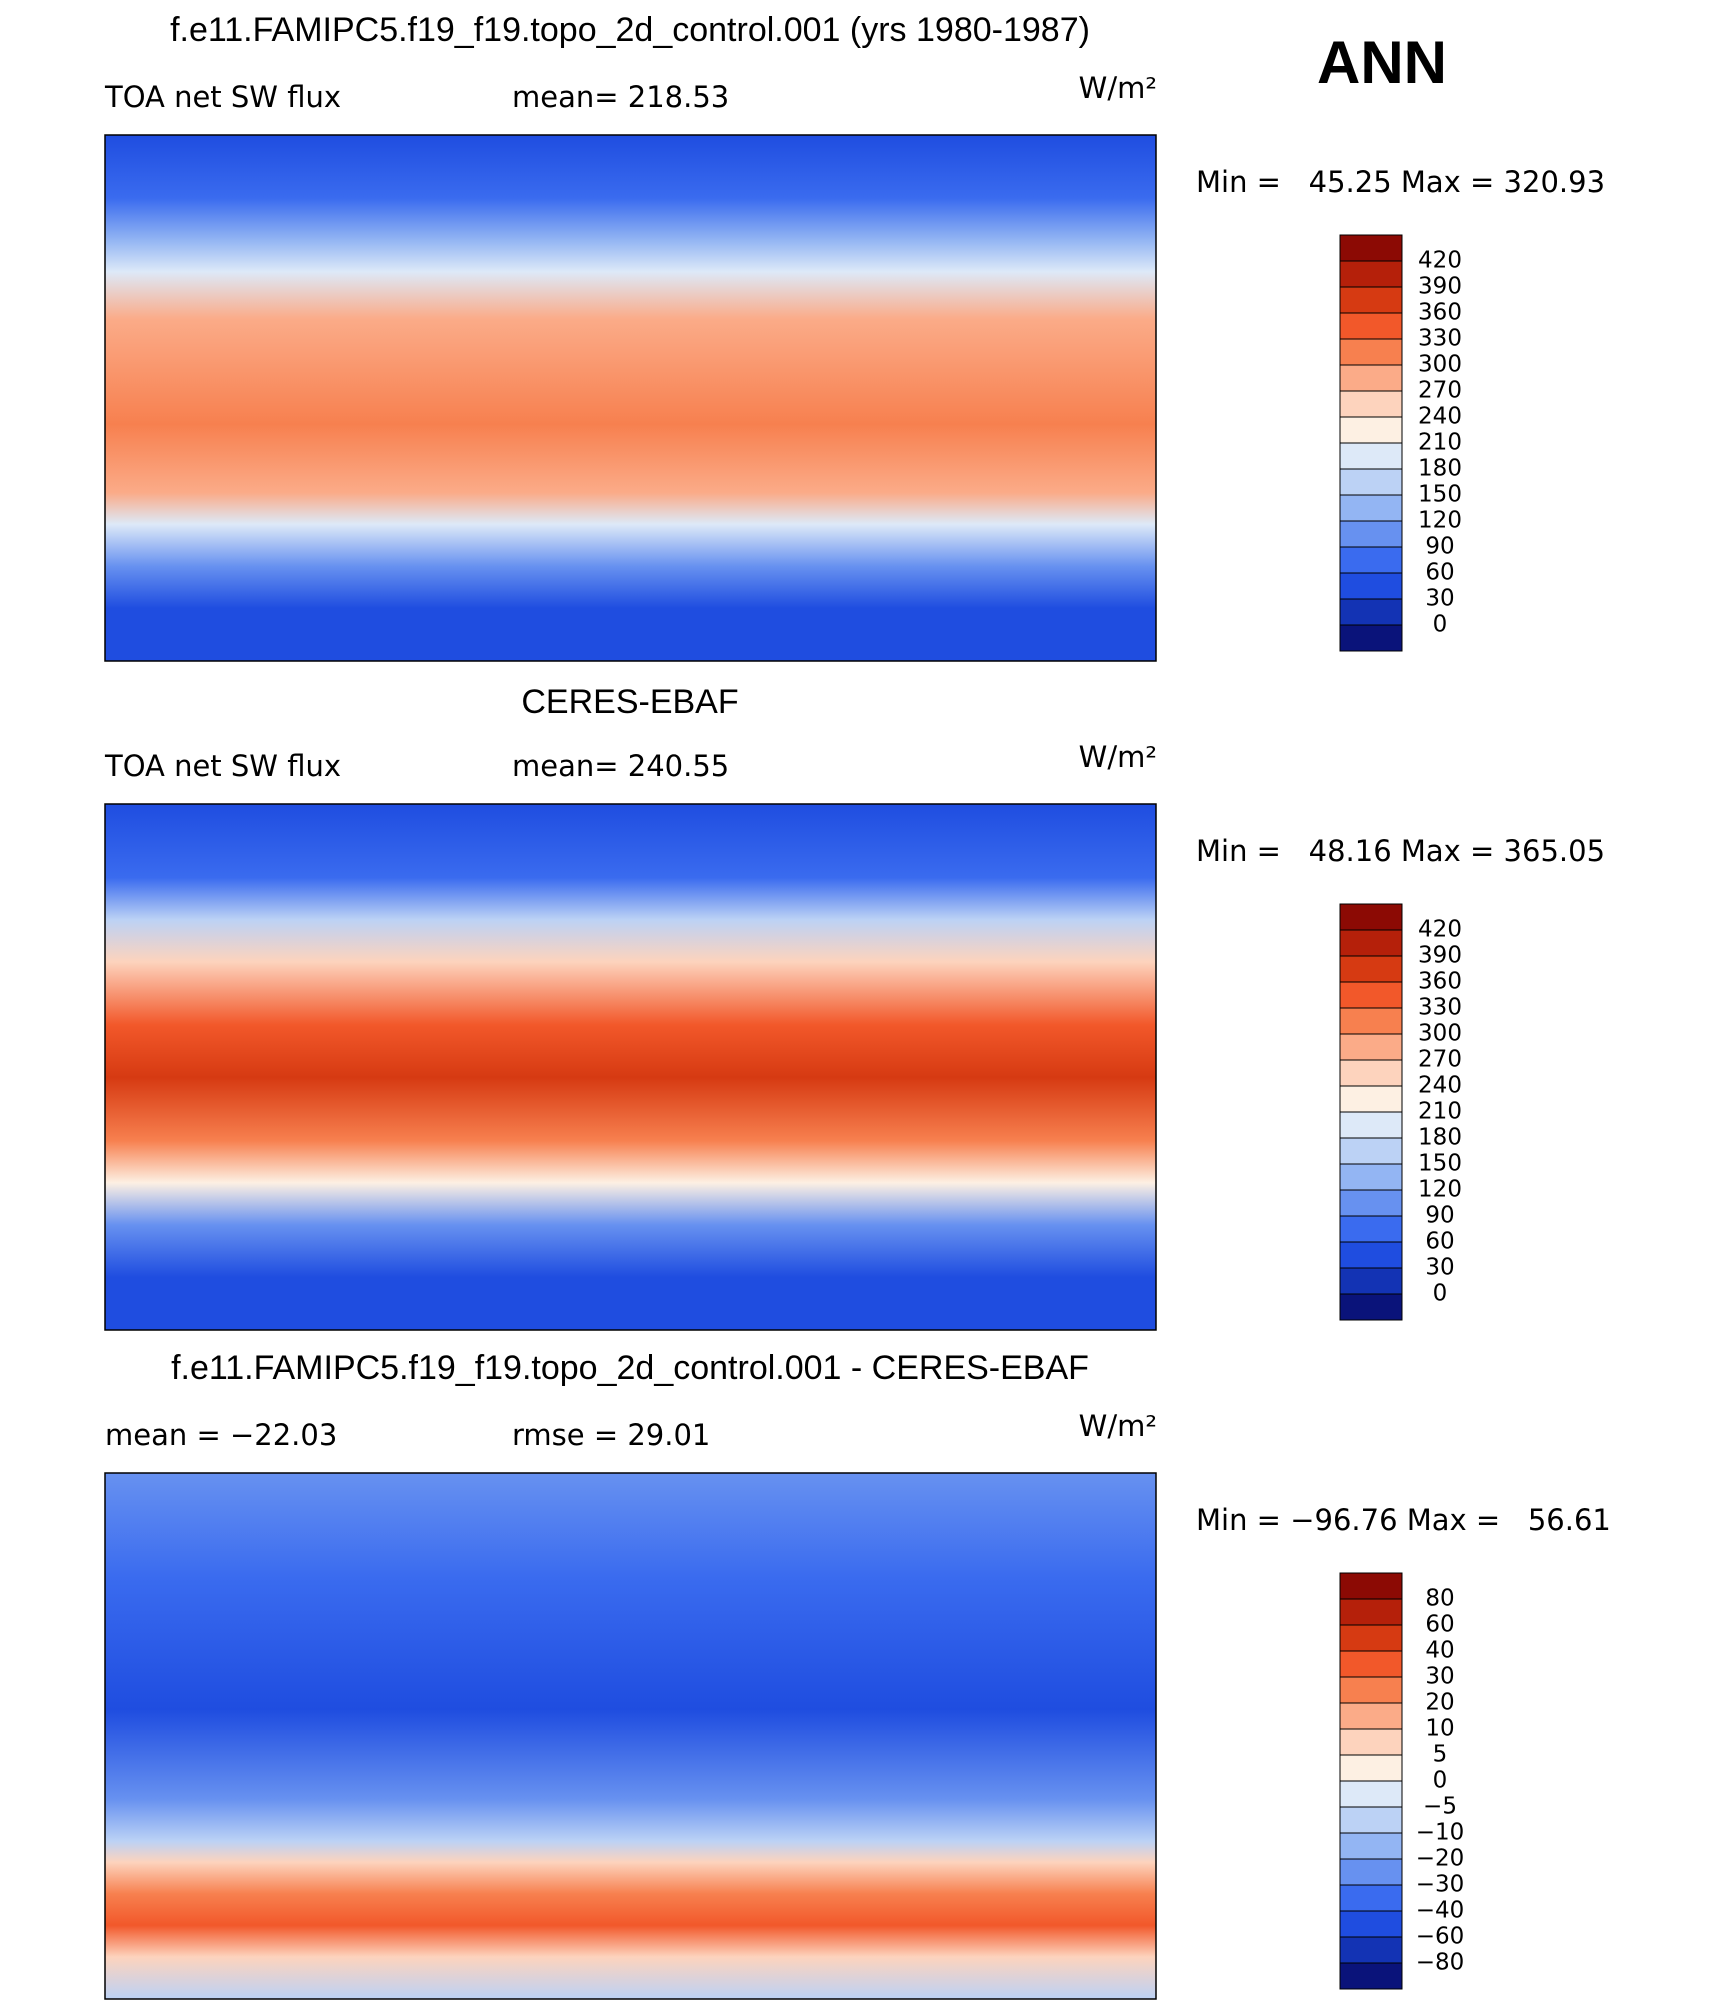 Image resolution: width=1710 pixels, height=2003 pixels. Describe the element at coordinates (611, 1435) in the screenshot. I see `center-label: rmse = 29.01` at that location.